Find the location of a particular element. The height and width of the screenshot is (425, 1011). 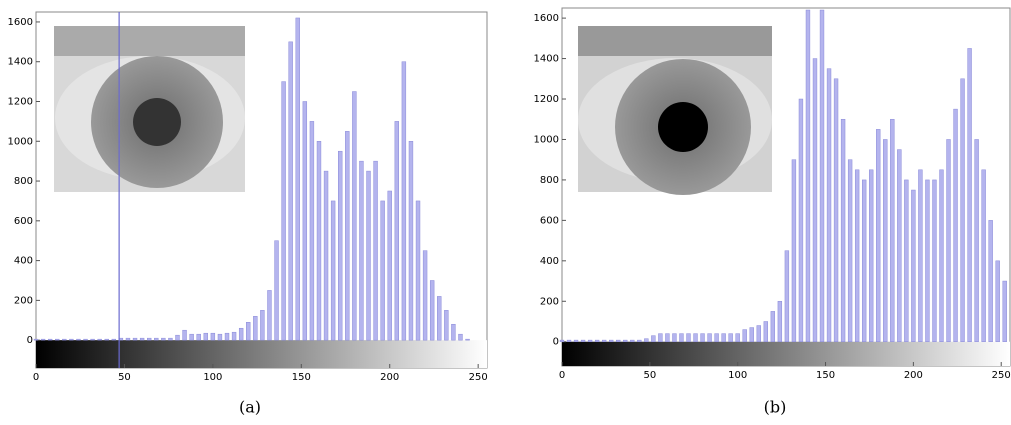

eye-image-a is located at coordinates (149, 109).